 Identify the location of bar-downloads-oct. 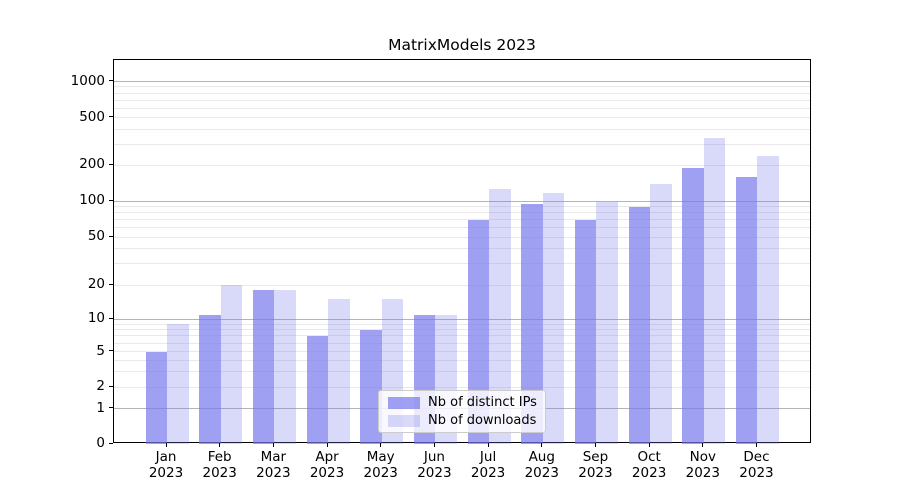
(661, 313).